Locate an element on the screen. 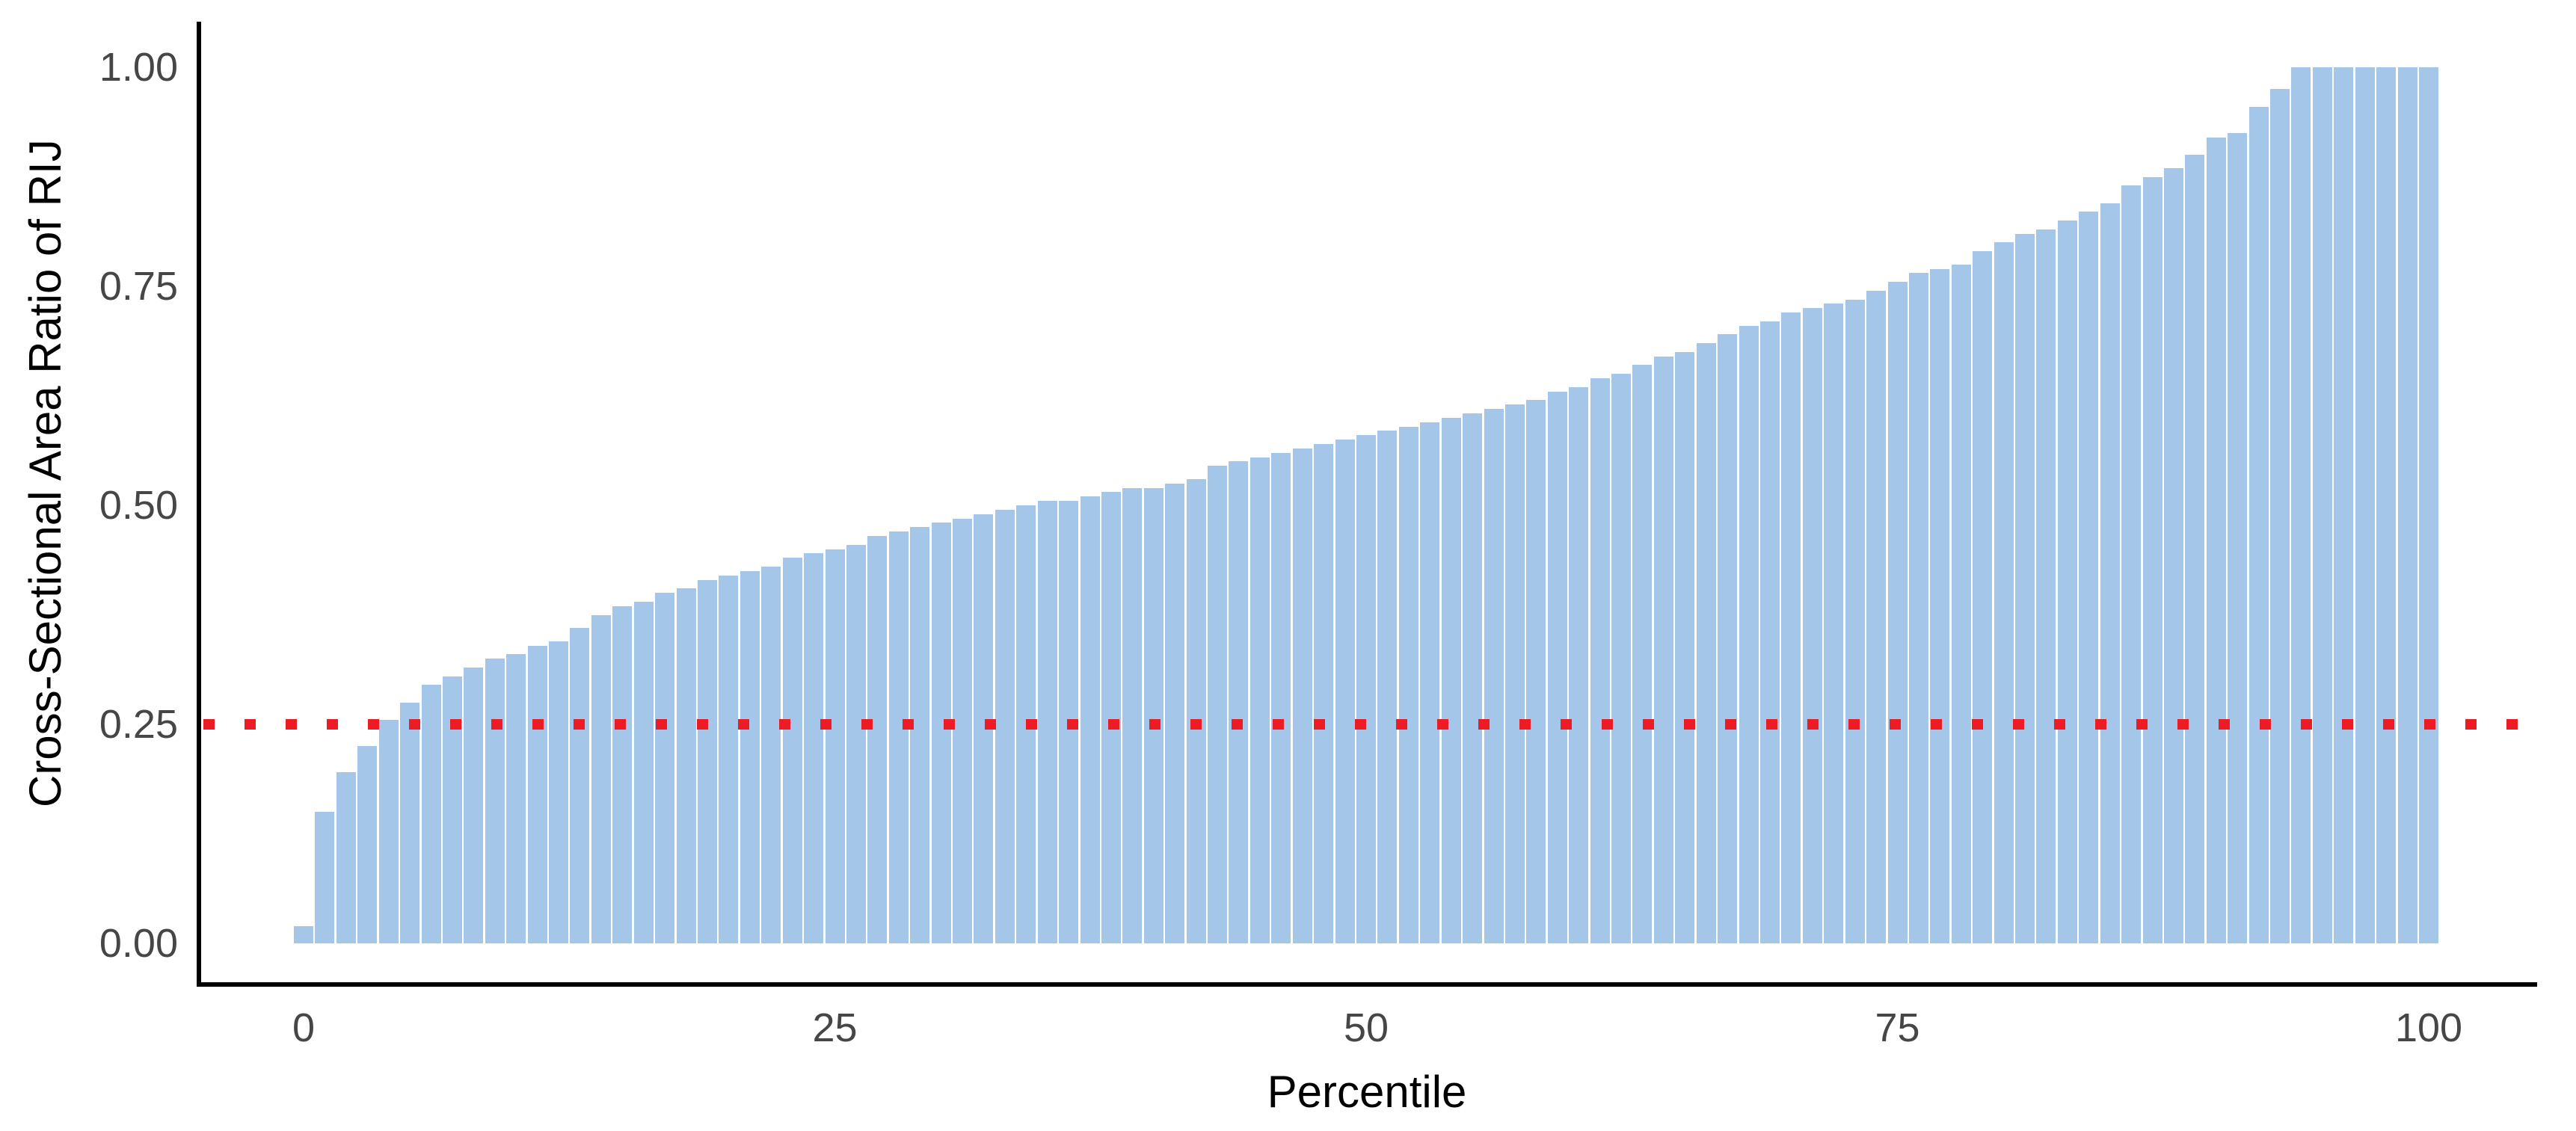 The width and height of the screenshot is (2576, 1131). x-axis-title: Percentile is located at coordinates (1367, 1092).